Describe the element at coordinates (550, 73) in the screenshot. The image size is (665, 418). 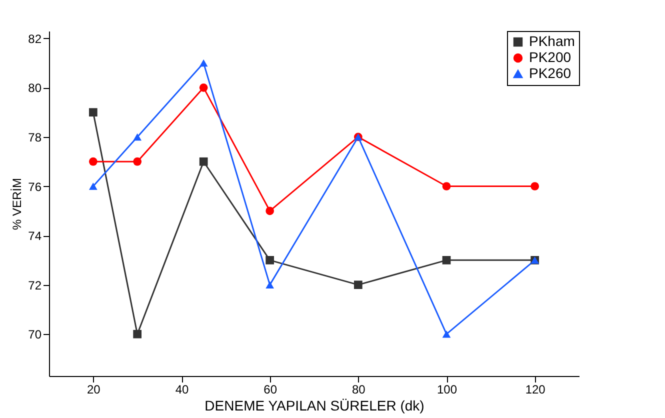
I see `legend-label: PK260` at that location.